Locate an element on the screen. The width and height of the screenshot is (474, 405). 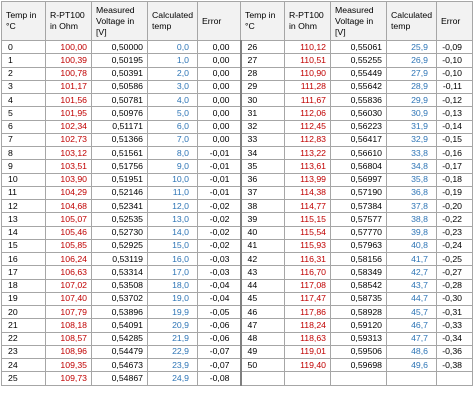
right-calculated-temp-cell: 28,9 is located at coordinates (411, 87).